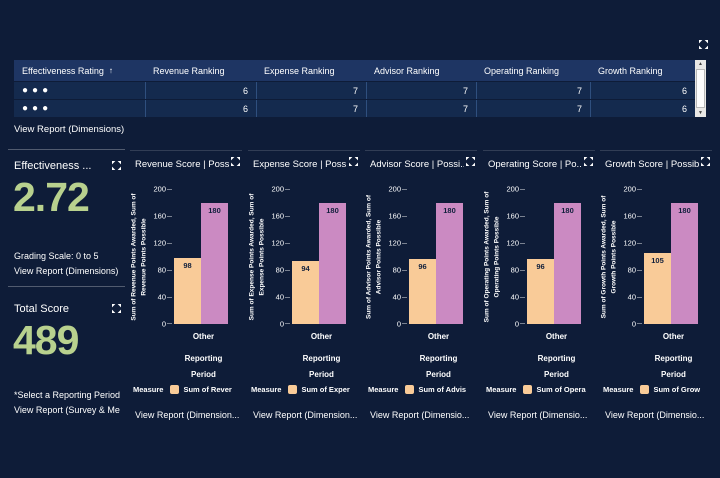 Image resolution: width=720 pixels, height=478 pixels. What do you see at coordinates (187, 290) in the screenshot?
I see `awarded-bar: 98` at bounding box center [187, 290].